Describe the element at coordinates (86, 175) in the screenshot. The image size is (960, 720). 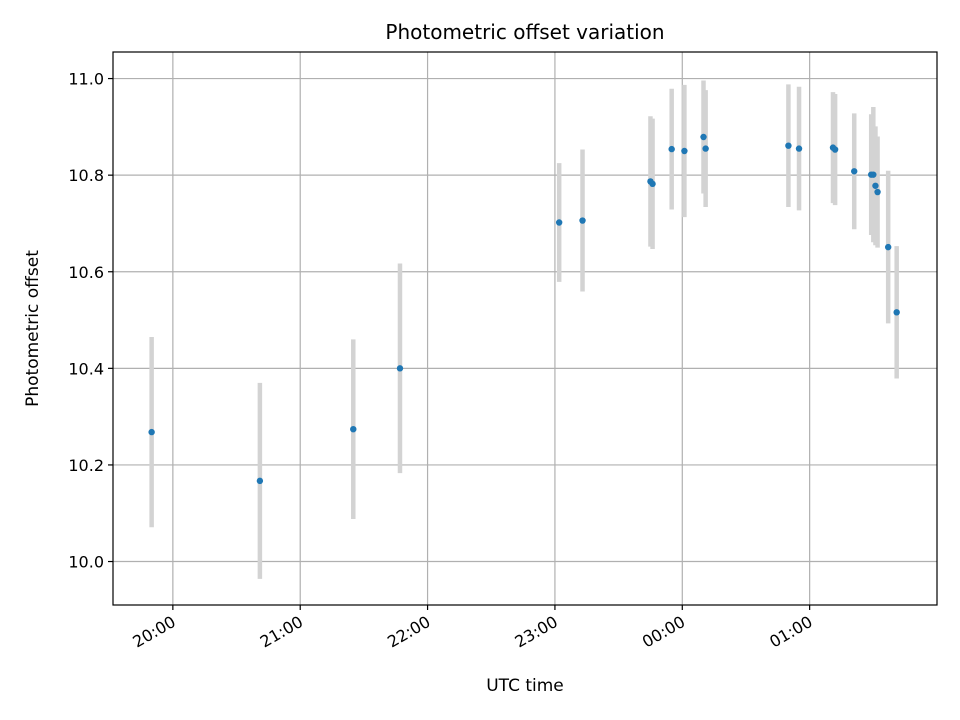
I see `y-tick-label: 10.8` at that location.